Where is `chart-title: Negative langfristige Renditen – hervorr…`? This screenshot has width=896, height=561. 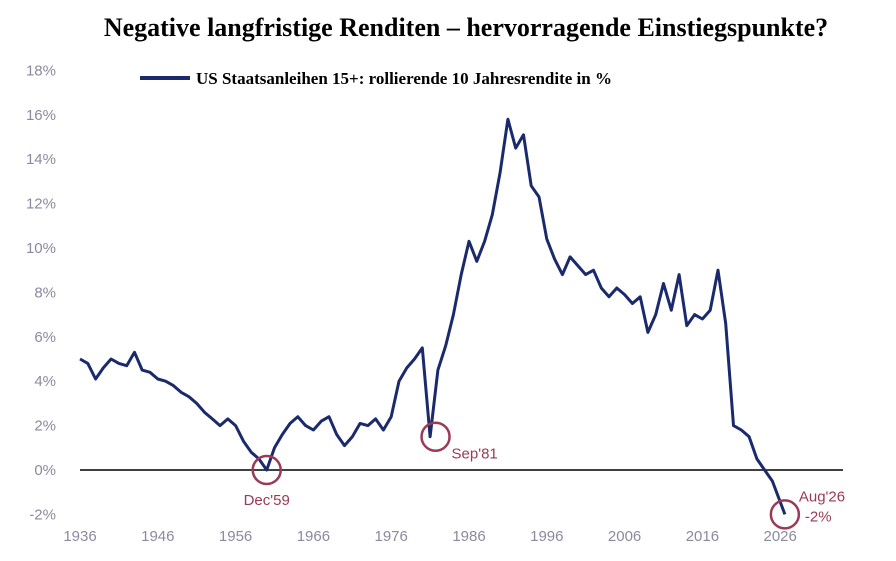 chart-title: Negative langfristige Renditen – hervorr… is located at coordinates (466, 27).